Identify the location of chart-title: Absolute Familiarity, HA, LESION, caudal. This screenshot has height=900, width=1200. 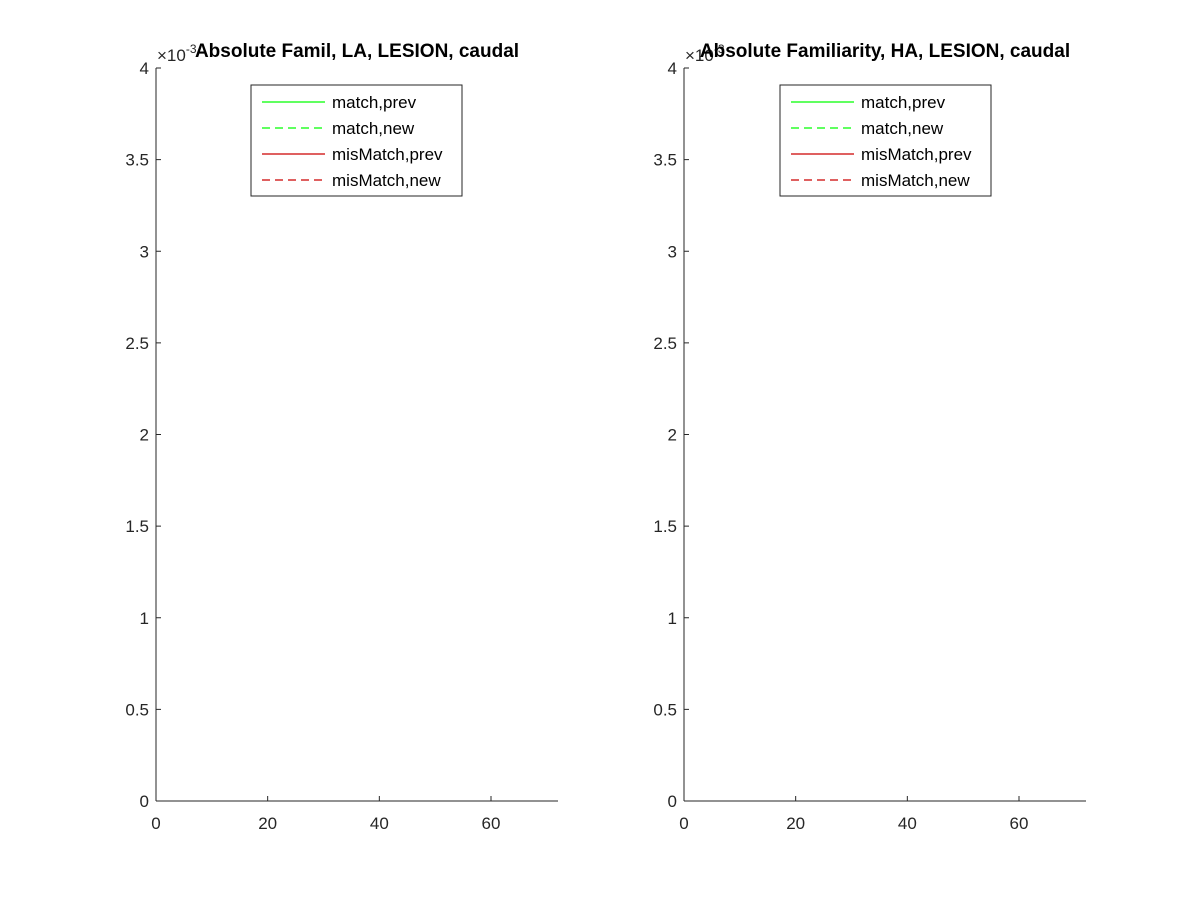
(885, 51).